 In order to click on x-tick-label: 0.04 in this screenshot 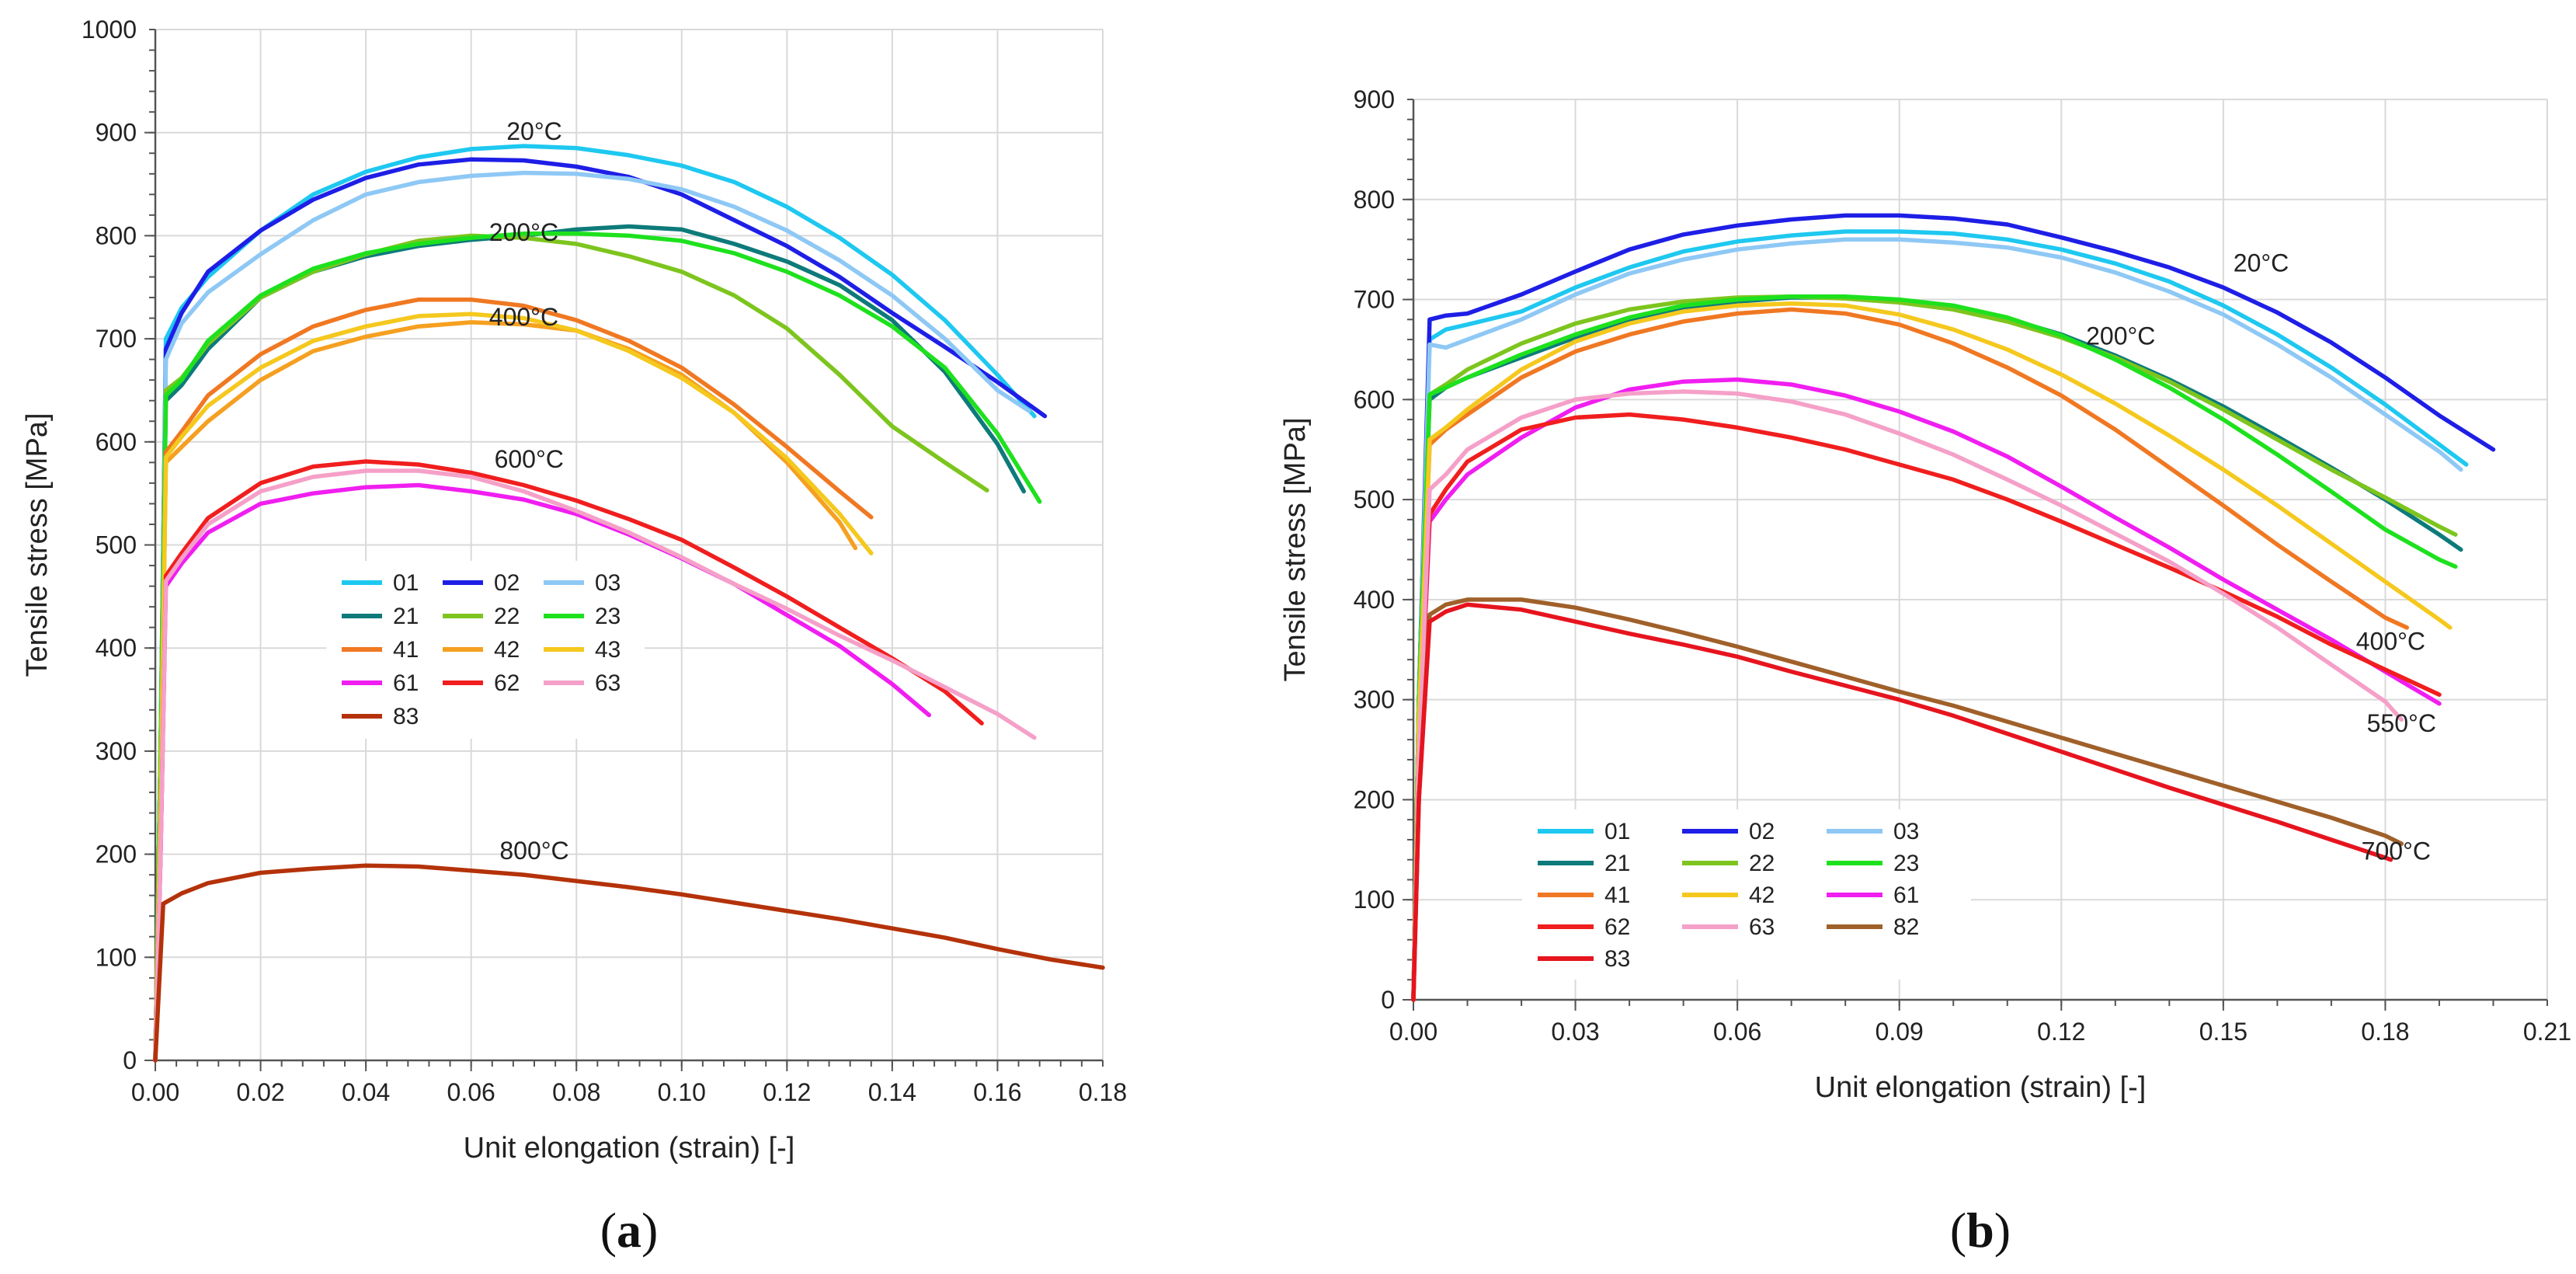, I will do `click(366, 1092)`.